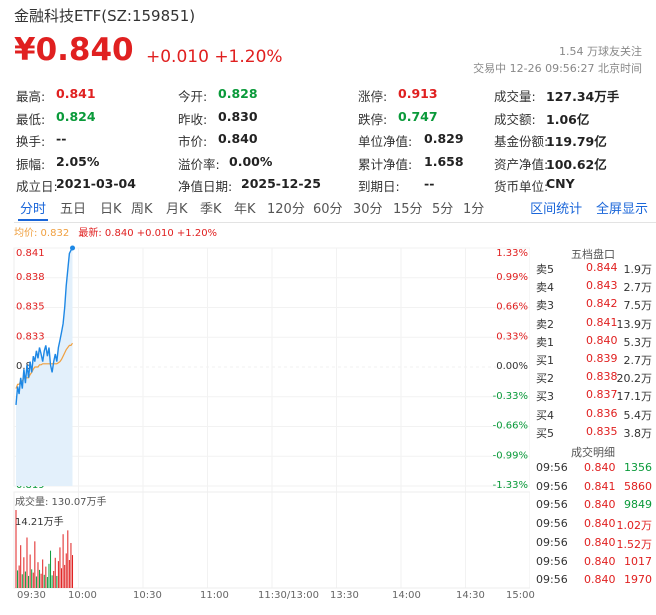  I want to click on chart-period-tabs: 分时 五日 日K 周K 月K 季K 年K 120分 60分 30分 15分 5分 1分, so click(329, 209).